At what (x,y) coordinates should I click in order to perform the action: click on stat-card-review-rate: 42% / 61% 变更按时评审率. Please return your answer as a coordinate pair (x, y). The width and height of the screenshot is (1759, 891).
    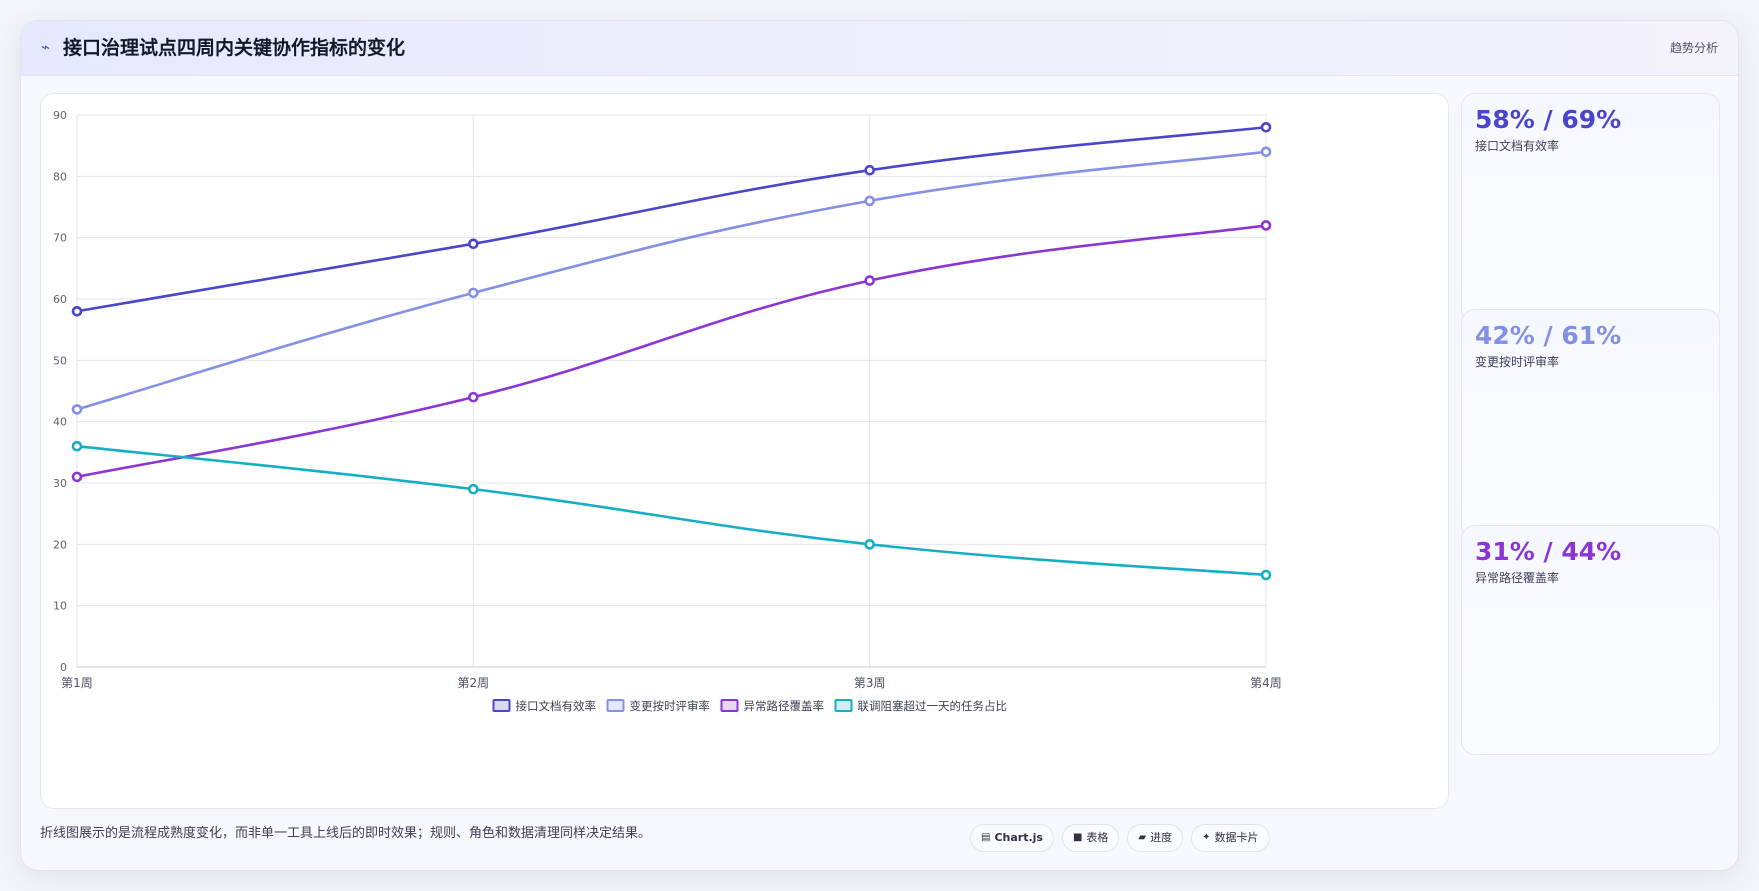
    Looking at the image, I should click on (1590, 424).